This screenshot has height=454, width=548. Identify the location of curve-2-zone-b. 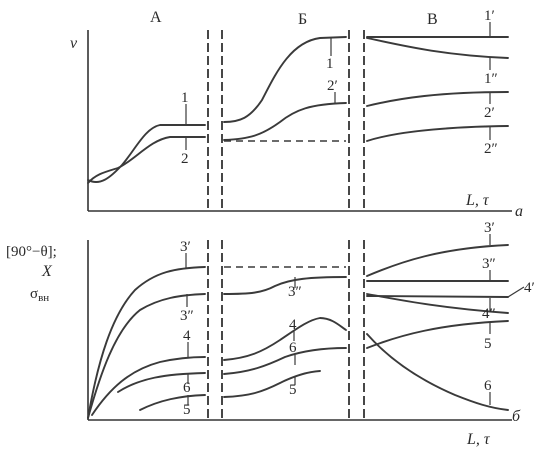
(285, 121).